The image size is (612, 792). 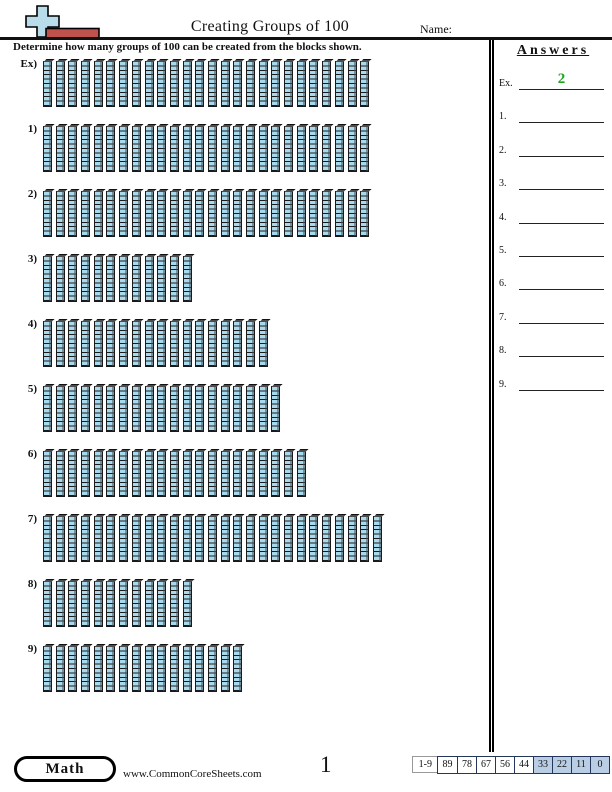 I want to click on answer-item: 7., so click(x=551, y=314).